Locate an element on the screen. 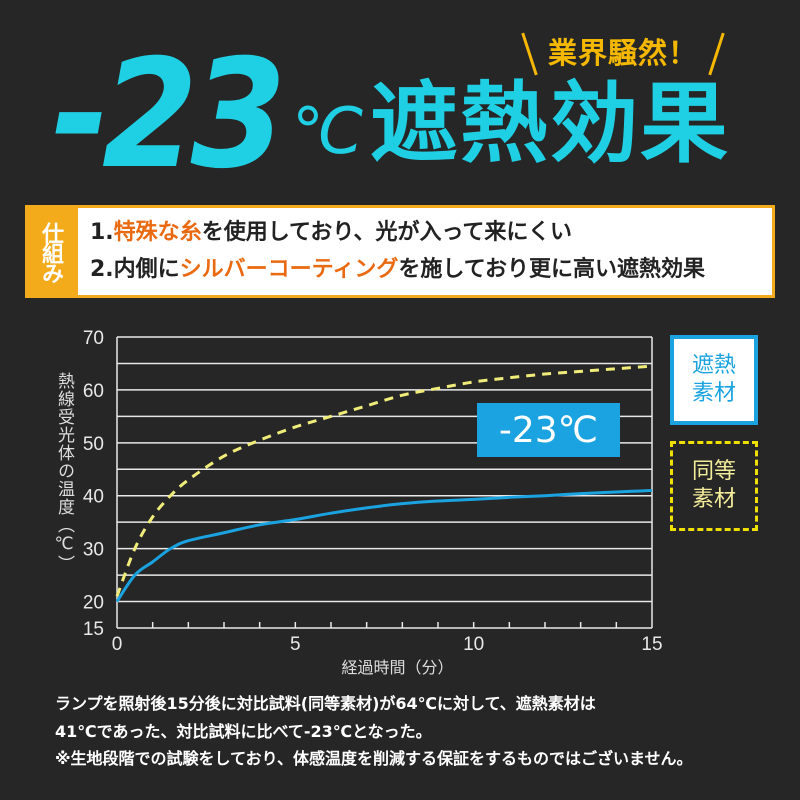 The width and height of the screenshot is (800, 800). note-line-1: ランプを照射後15分後に対比試料(同等素材)が64℃に対して、遮熱素材は is located at coordinates (325, 703).